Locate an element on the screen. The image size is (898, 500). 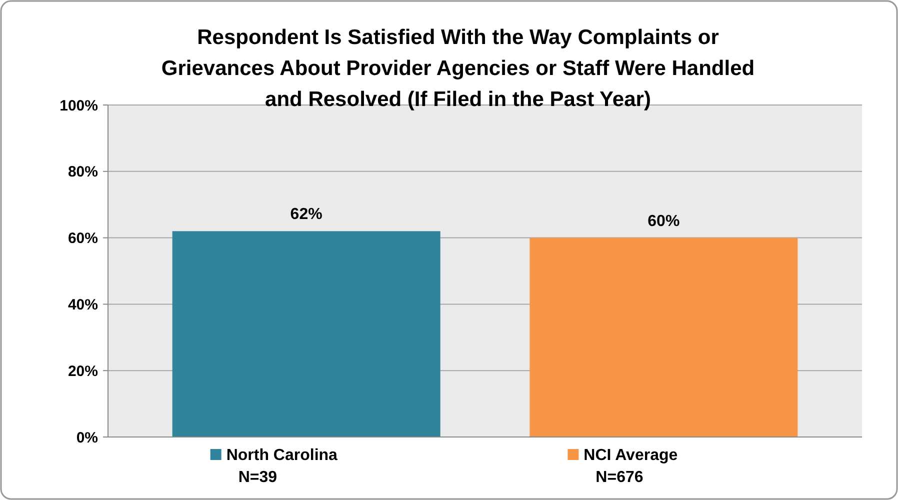
data-label: 62% is located at coordinates (306, 215).